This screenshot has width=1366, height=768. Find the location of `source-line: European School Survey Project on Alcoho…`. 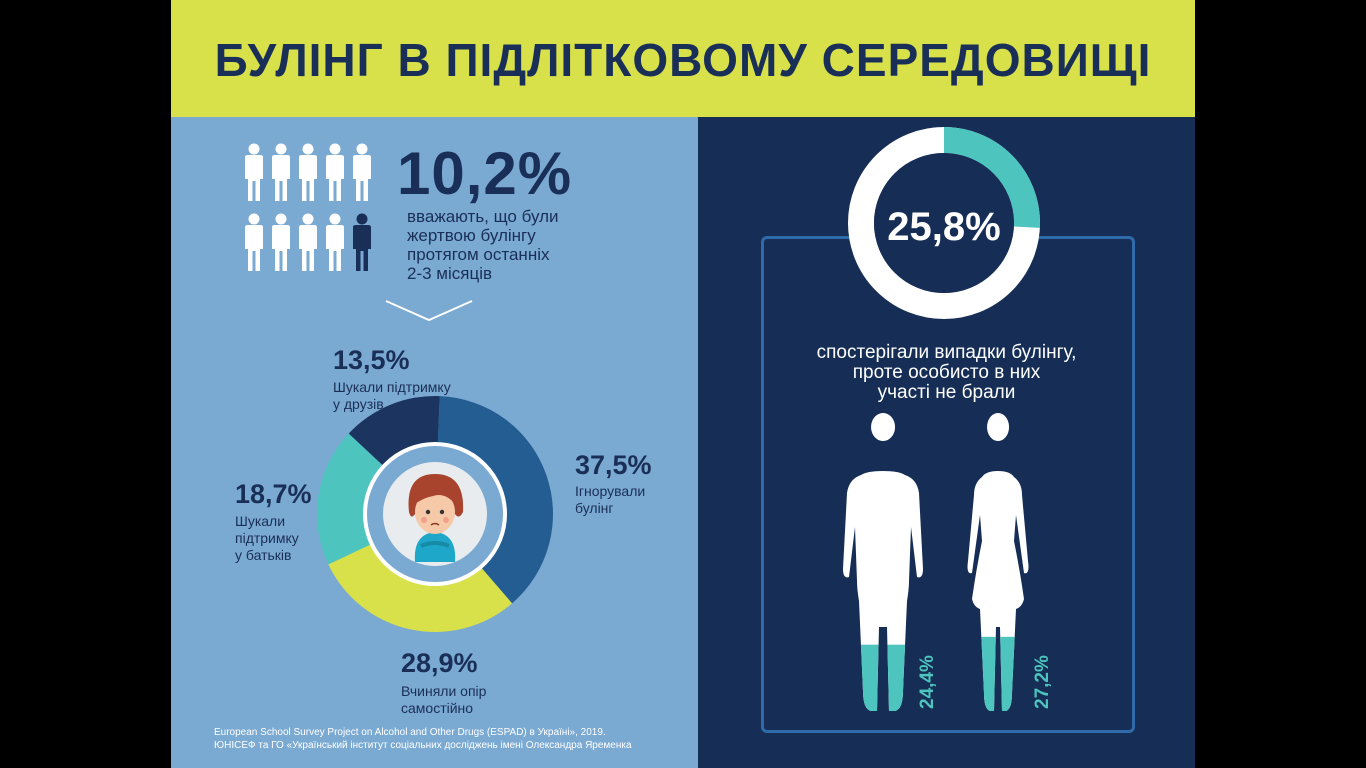

source-line: European School Survey Project on Alcoho… is located at coordinates (410, 732).